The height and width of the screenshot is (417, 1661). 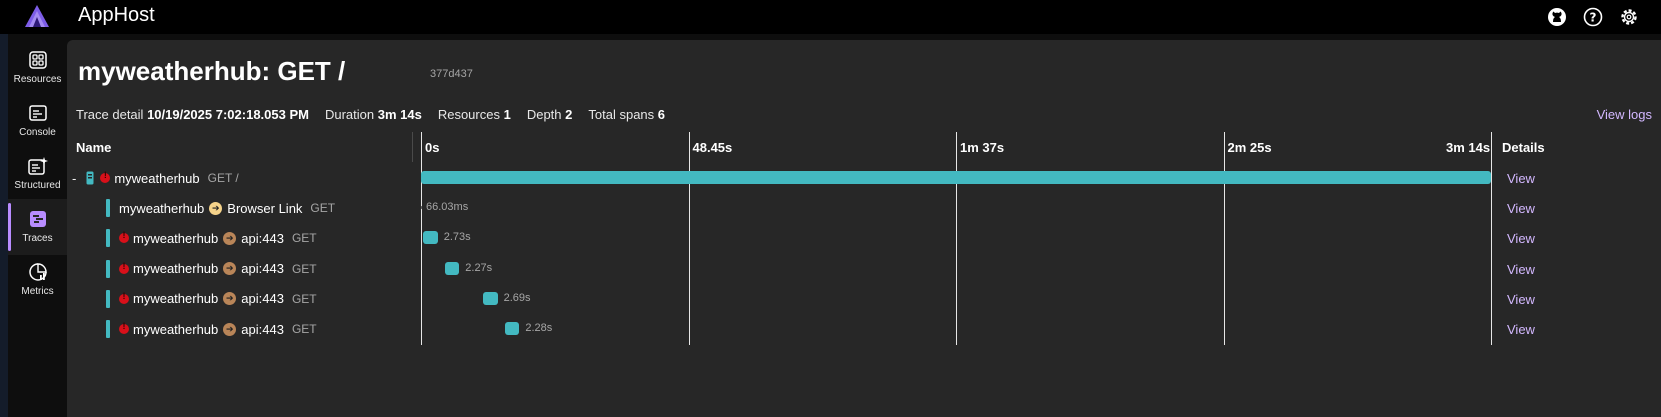 What do you see at coordinates (412, 147) in the screenshot?
I see `name-column-divider` at bounding box center [412, 147].